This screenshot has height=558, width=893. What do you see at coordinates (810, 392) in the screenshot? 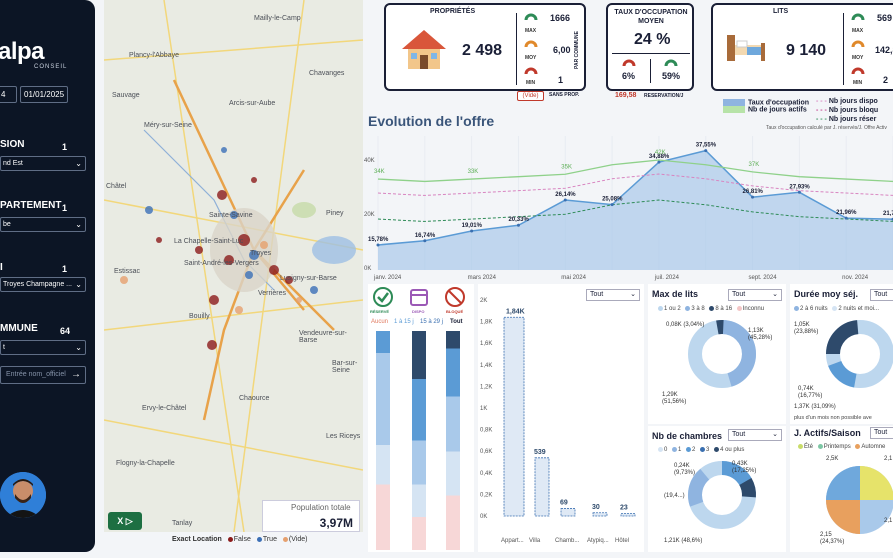
I see `duree-label: 0,74K (16,77%)` at bounding box center [810, 392].